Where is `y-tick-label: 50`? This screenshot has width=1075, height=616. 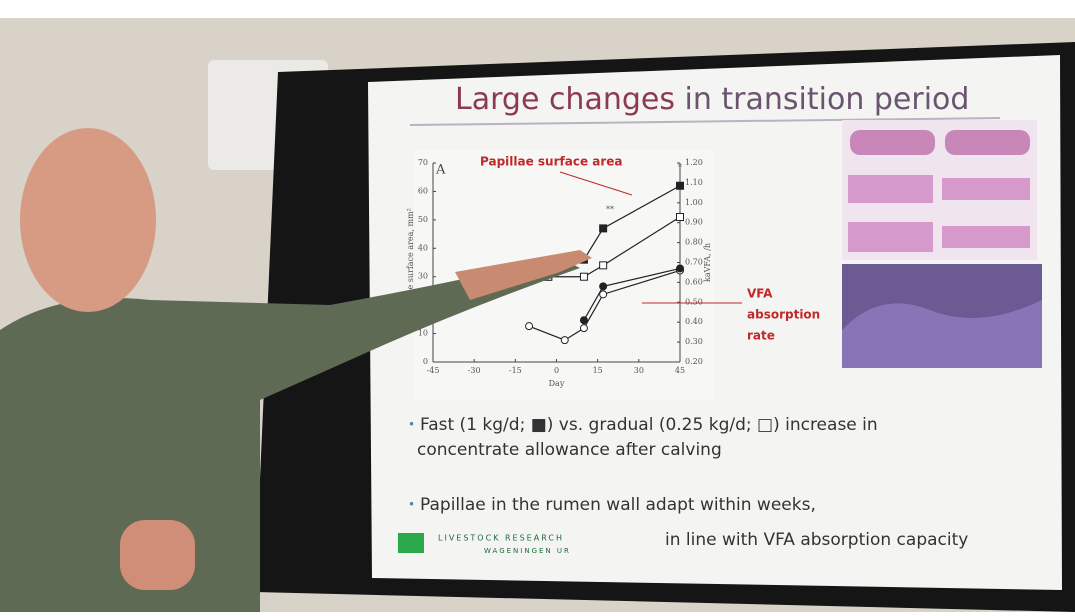
y-tick-label: 50 is located at coordinates (423, 219).